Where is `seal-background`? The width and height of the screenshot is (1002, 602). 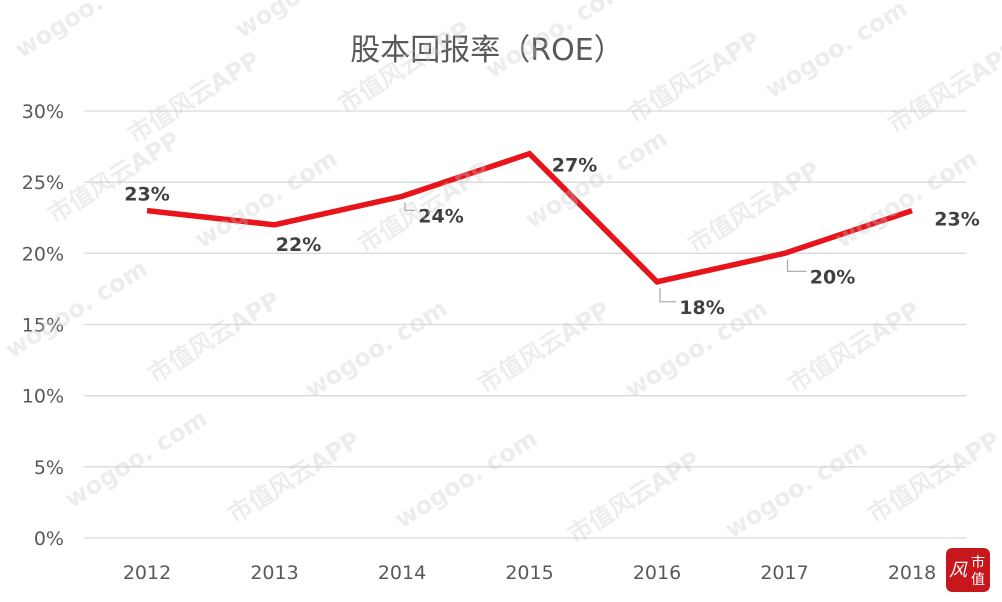 seal-background is located at coordinates (968, 570).